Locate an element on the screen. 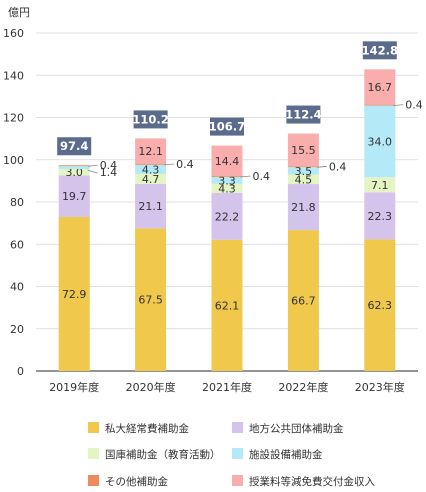 The image size is (426, 492). segment-value-label: 3.3 is located at coordinates (227, 180).